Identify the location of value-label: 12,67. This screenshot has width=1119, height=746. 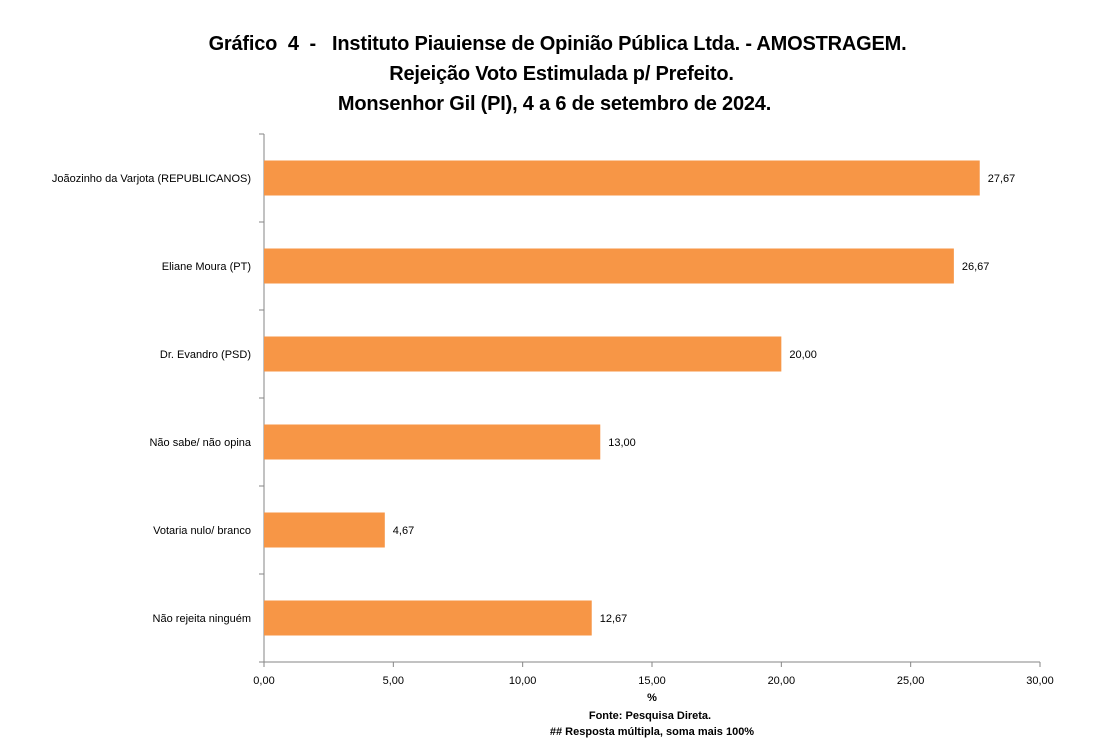
(614, 619).